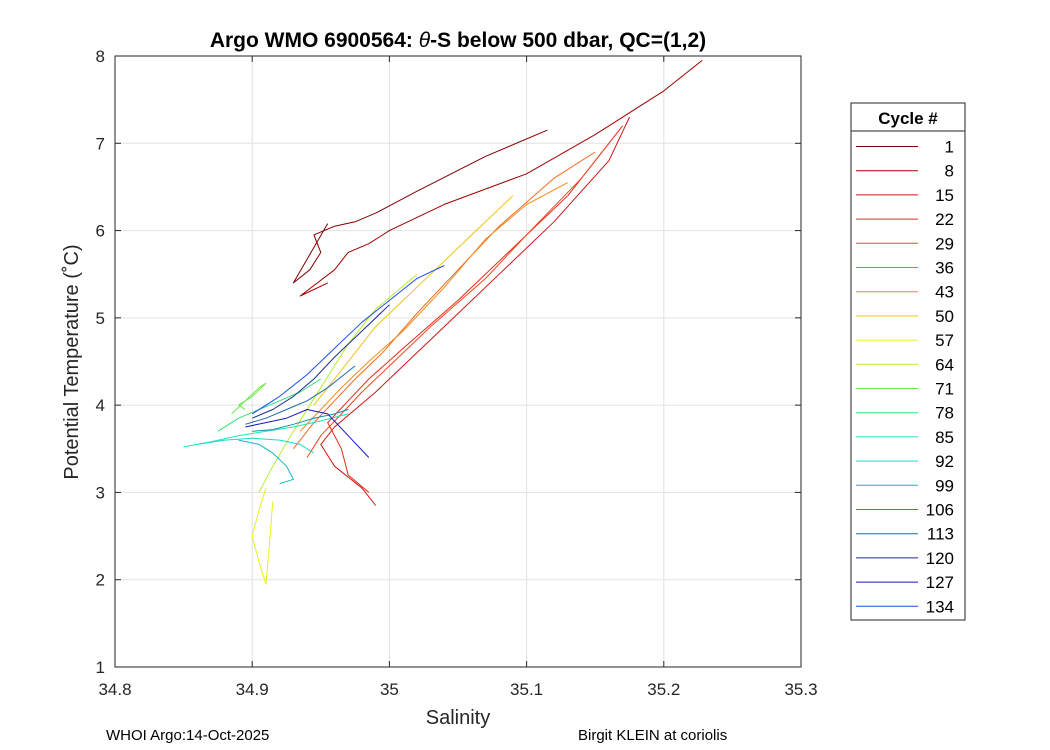 This screenshot has height=750, width=1050. I want to click on y-tick-label: 5, so click(100, 318).